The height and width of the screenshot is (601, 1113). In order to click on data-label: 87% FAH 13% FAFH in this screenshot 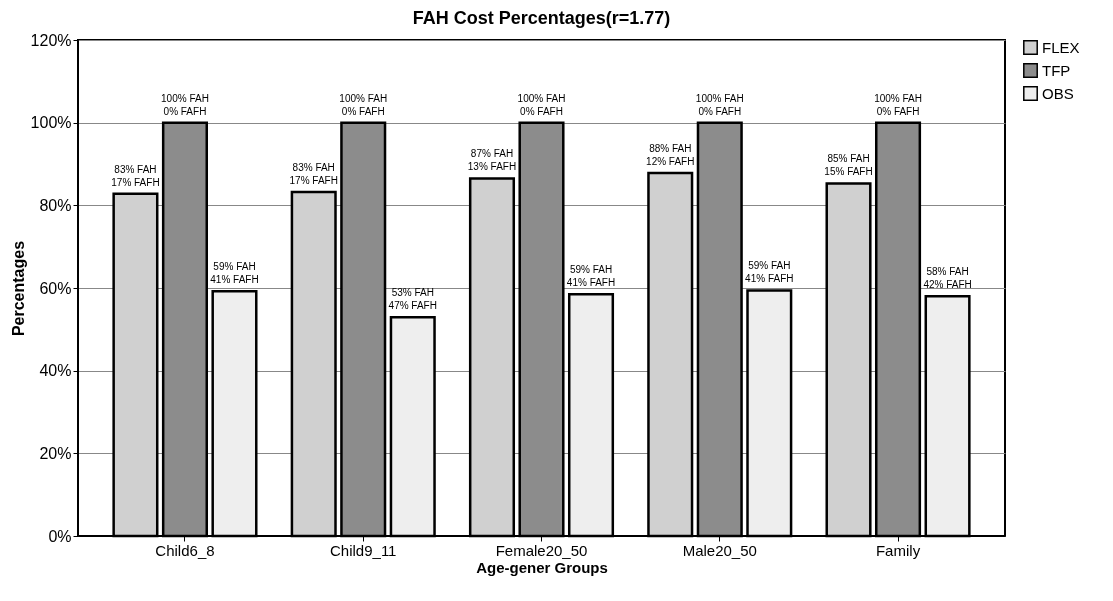, I will do `click(492, 160)`.